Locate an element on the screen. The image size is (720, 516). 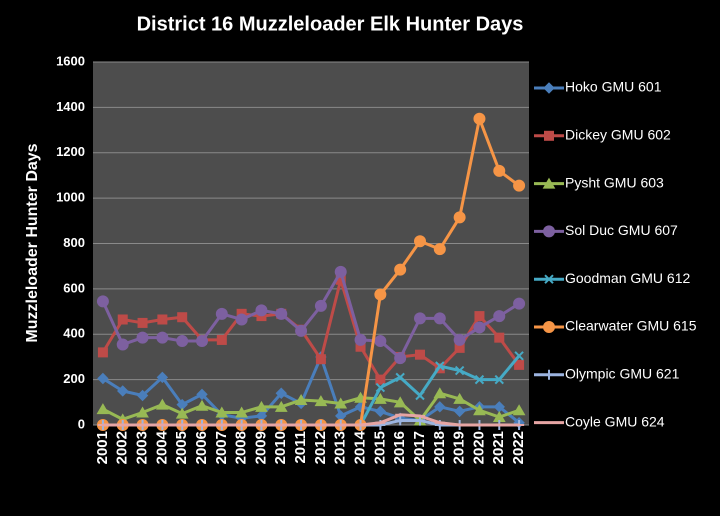
x-tick-label: 2021 is located at coordinates (498, 447).